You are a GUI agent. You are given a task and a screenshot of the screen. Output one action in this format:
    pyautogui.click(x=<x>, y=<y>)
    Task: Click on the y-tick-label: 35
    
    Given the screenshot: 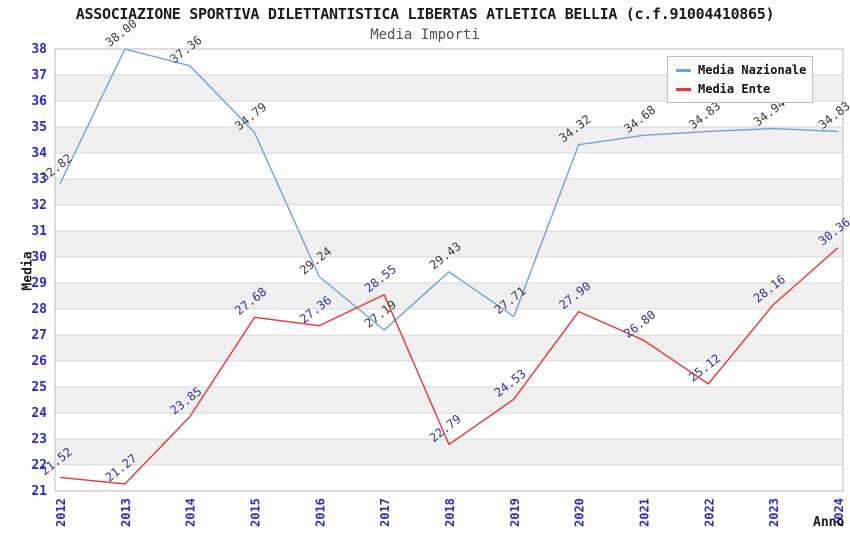 What is the action you would take?
    pyautogui.click(x=39, y=127)
    